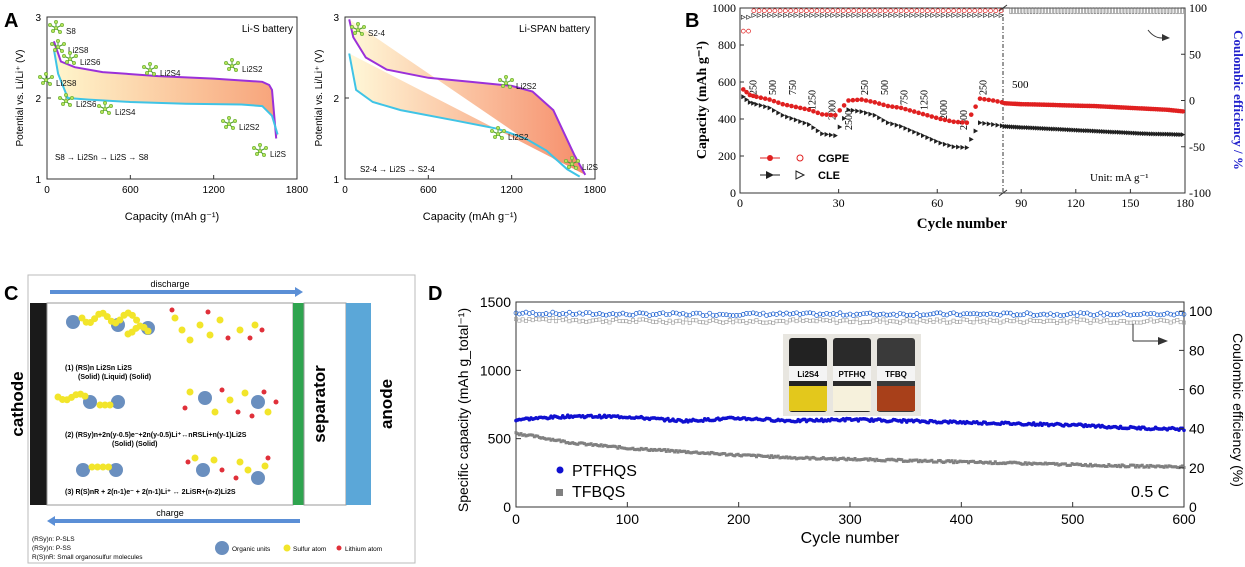 The height and width of the screenshot is (567, 1245). What do you see at coordinates (278, 154) in the screenshot?
I see `species-label: Li2S` at bounding box center [278, 154].